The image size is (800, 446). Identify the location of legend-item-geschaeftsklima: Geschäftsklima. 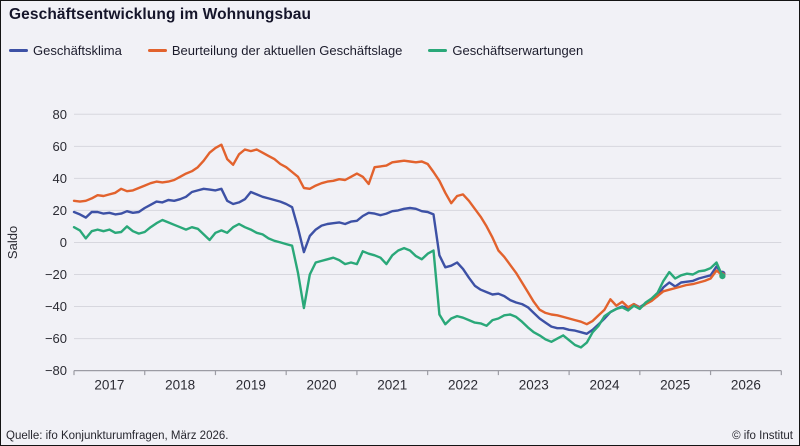
(65, 50).